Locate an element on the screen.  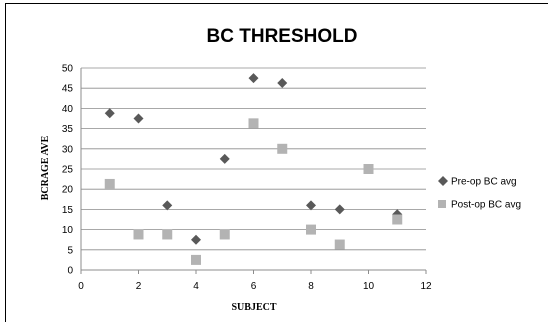
y-tick-label: 45 is located at coordinates (68, 89).